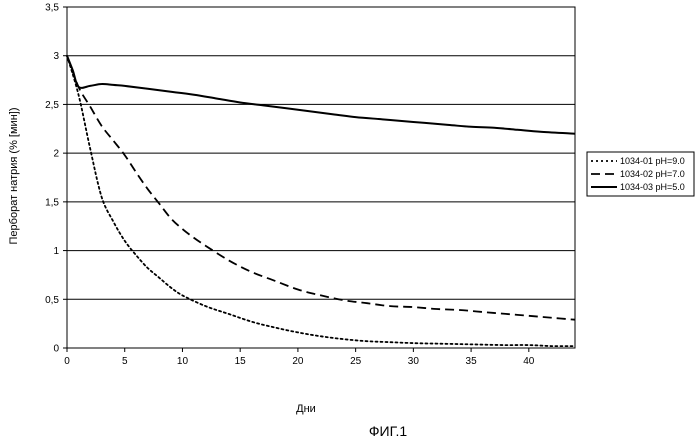 This screenshot has height=440, width=699. I want to click on x-tick-label: 5, so click(125, 361).